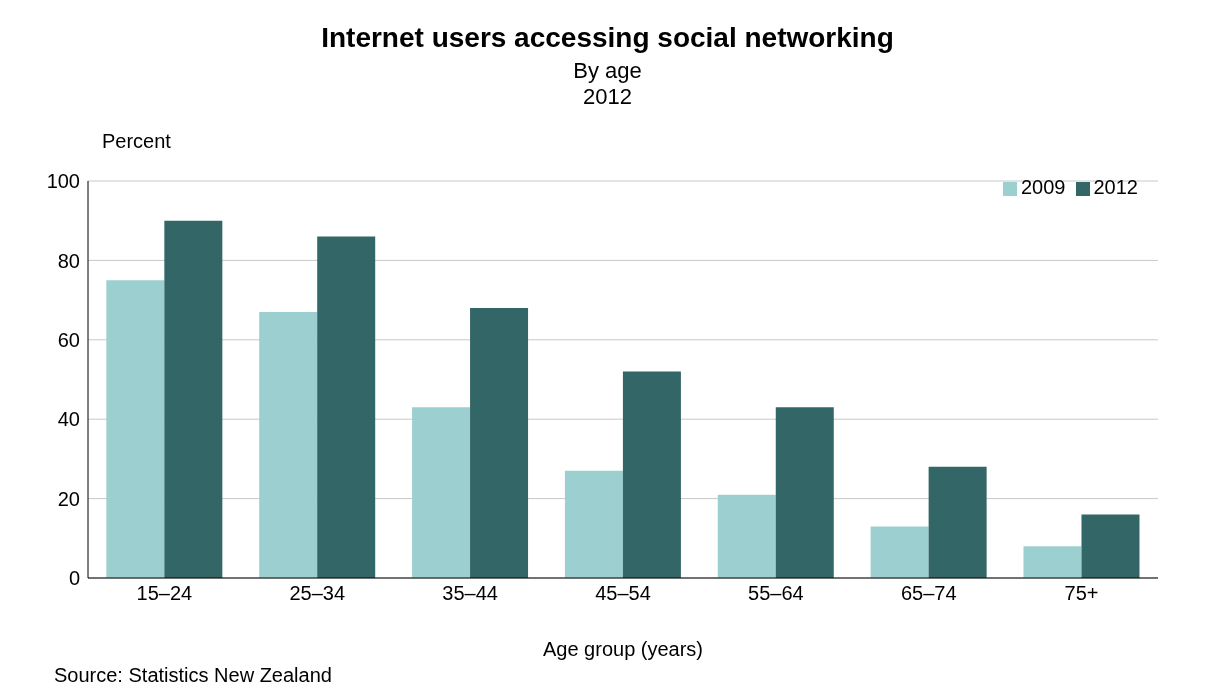  I want to click on legend-label: 2012, so click(1115, 187).